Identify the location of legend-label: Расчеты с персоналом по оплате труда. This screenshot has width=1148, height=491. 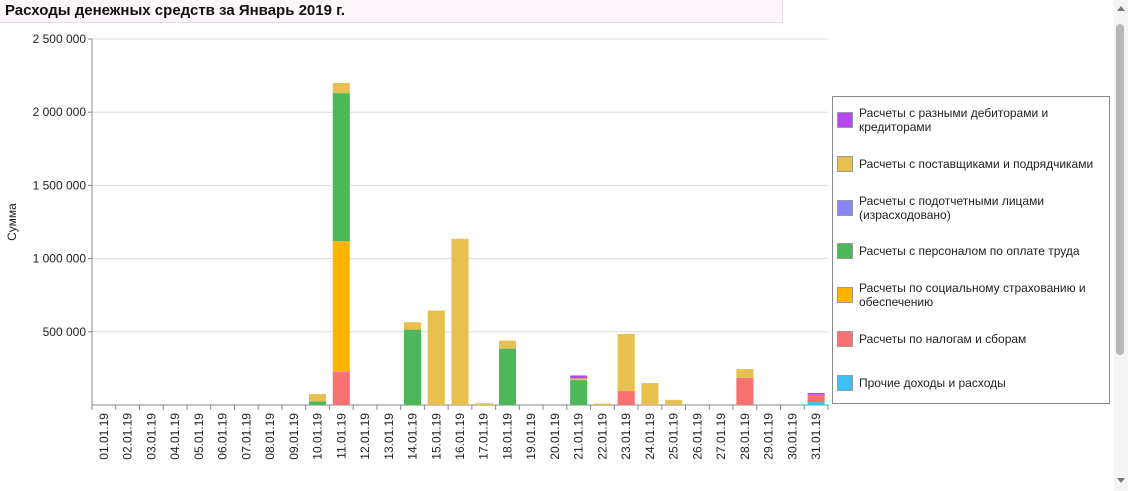
(969, 251).